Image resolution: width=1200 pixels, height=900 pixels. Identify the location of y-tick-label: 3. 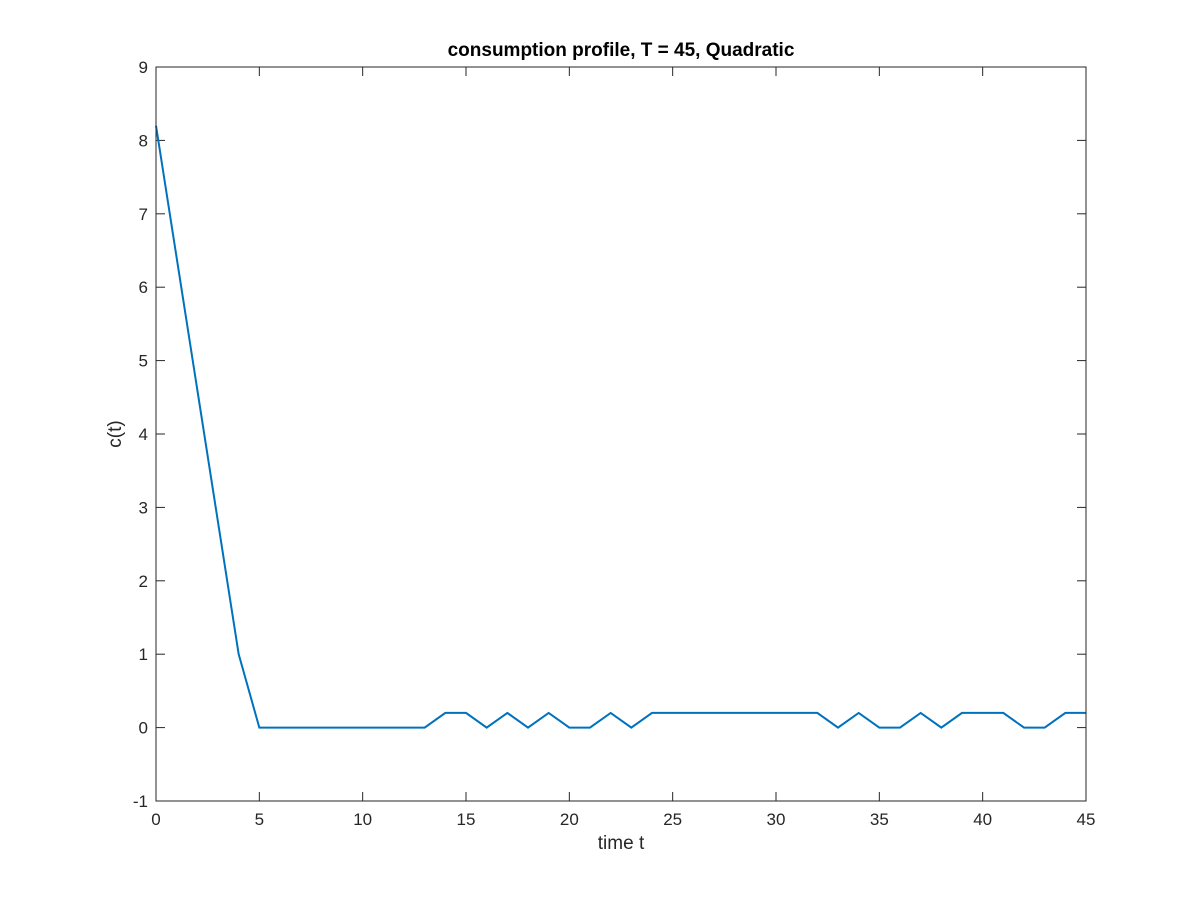
(143, 507).